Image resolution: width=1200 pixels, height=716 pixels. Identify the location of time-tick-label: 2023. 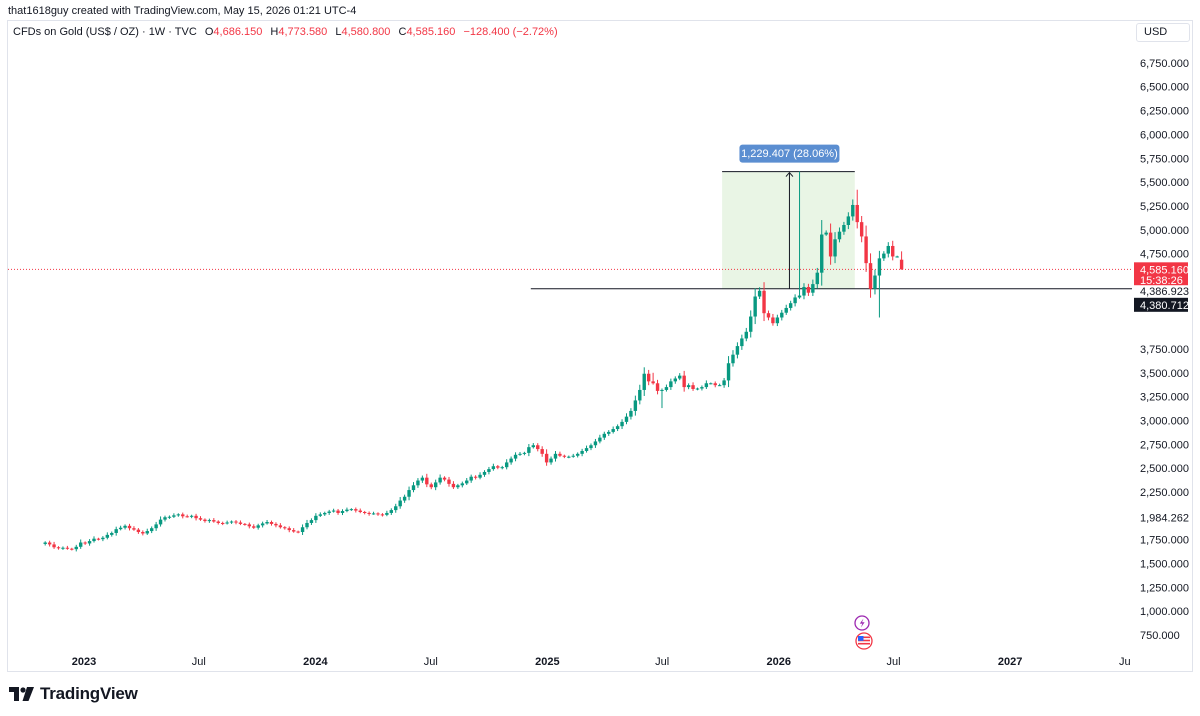
(84, 662).